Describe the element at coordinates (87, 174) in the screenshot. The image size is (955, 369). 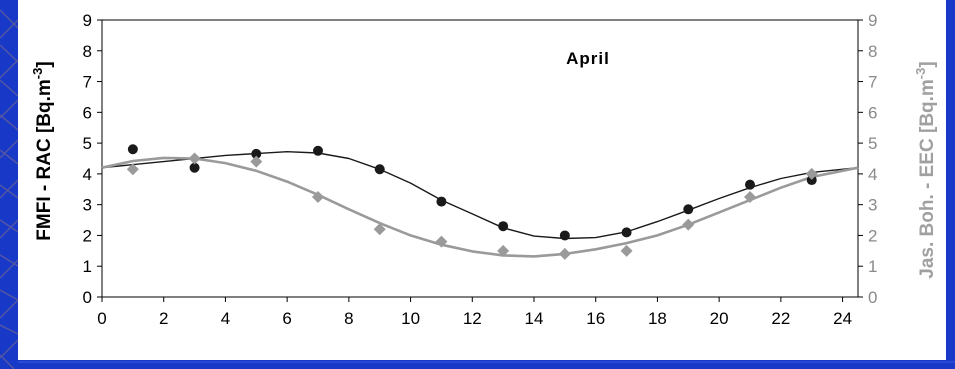
I see `y-left-tick-label: 4` at that location.